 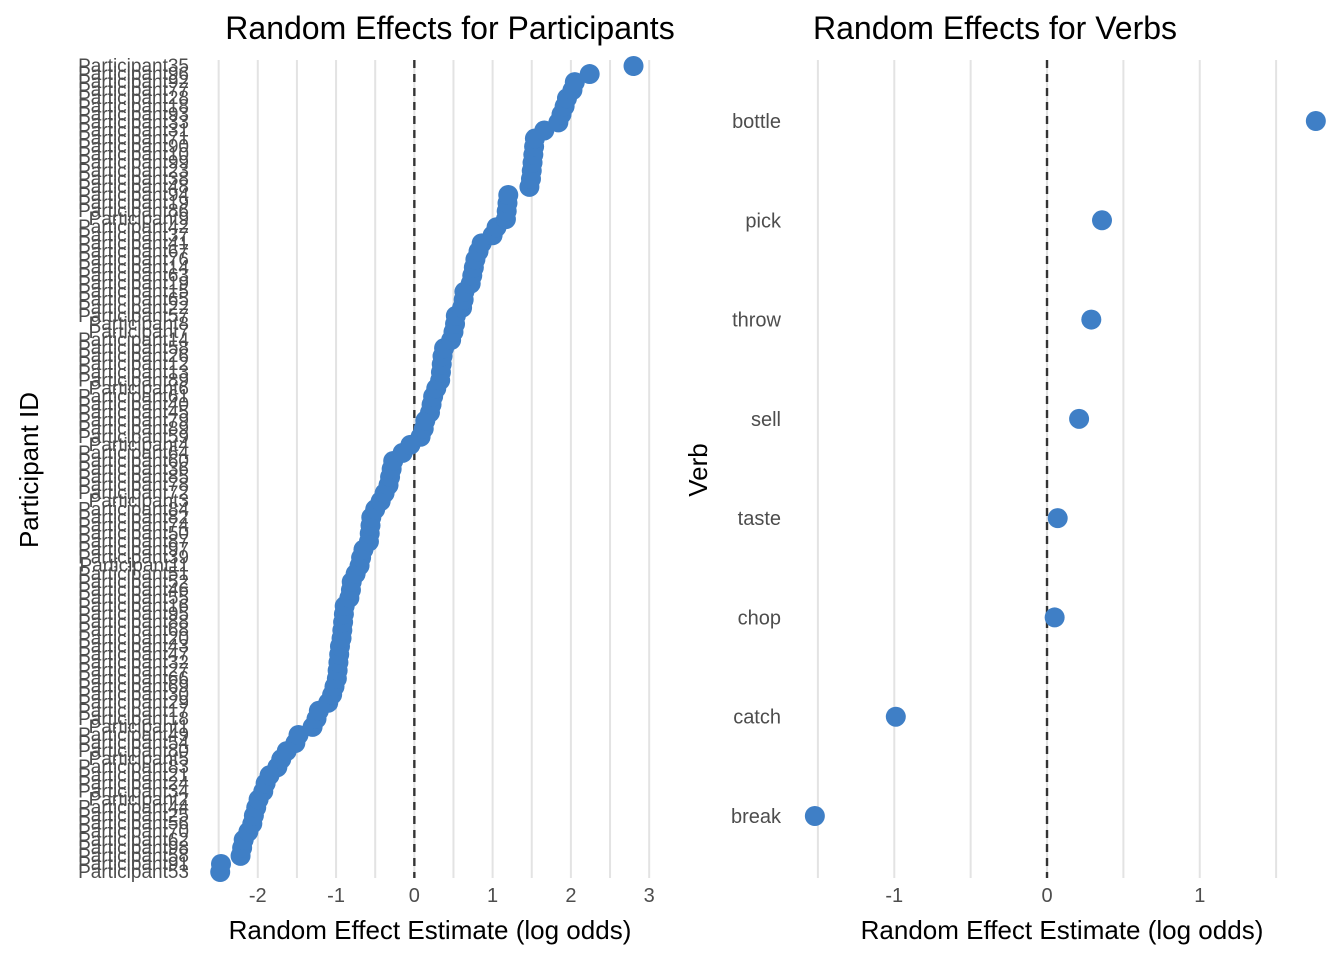 What do you see at coordinates (698, 470) in the screenshot?
I see `verbs-y-axis-title: Verb` at bounding box center [698, 470].